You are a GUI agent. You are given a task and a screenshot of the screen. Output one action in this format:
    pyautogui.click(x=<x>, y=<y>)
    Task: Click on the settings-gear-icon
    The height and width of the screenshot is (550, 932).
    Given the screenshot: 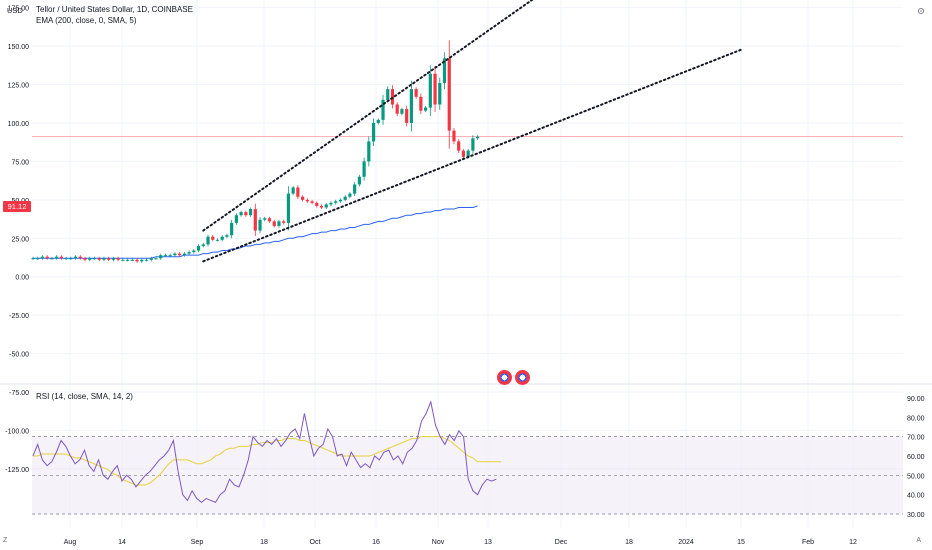 What is the action you would take?
    pyautogui.click(x=921, y=11)
    